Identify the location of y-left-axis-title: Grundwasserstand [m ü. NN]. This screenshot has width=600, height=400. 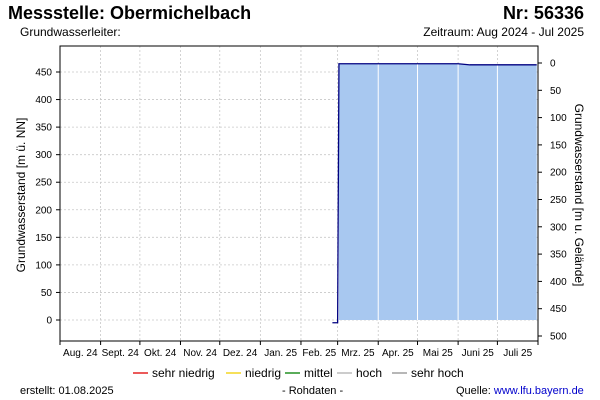
(21, 195).